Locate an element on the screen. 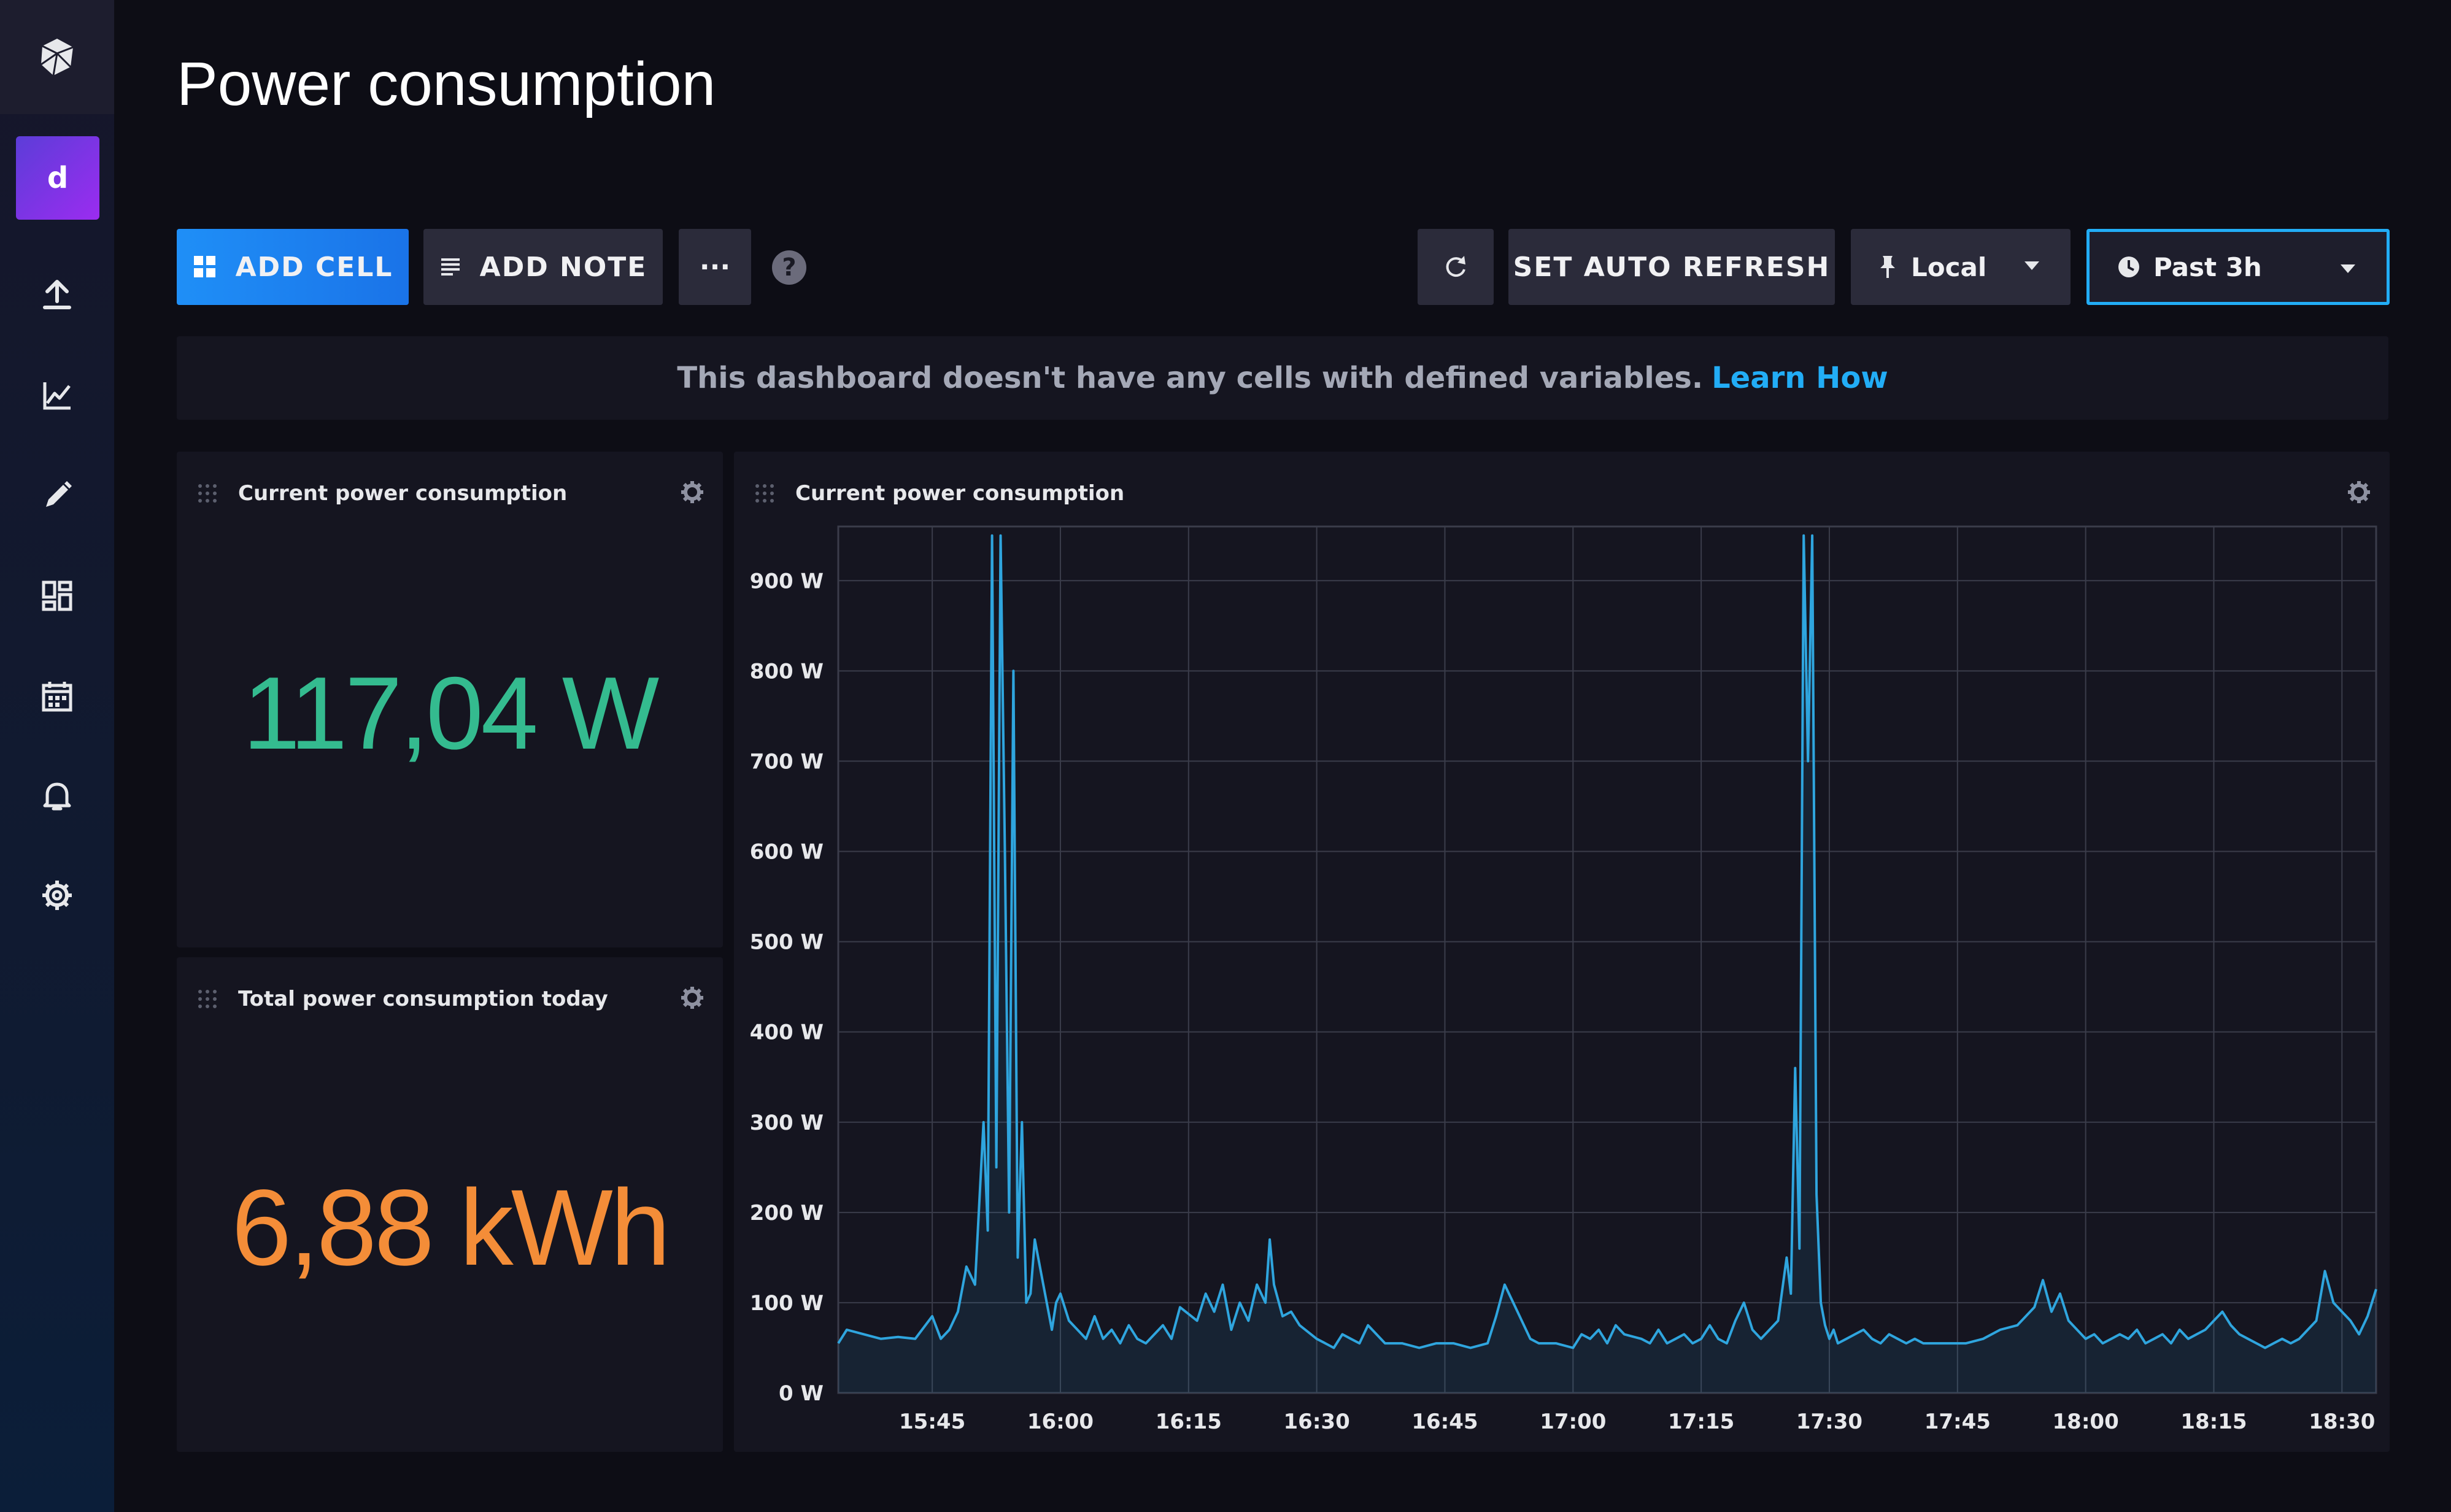 The image size is (2451, 1512). nav-notebooks is located at coordinates (57, 495).